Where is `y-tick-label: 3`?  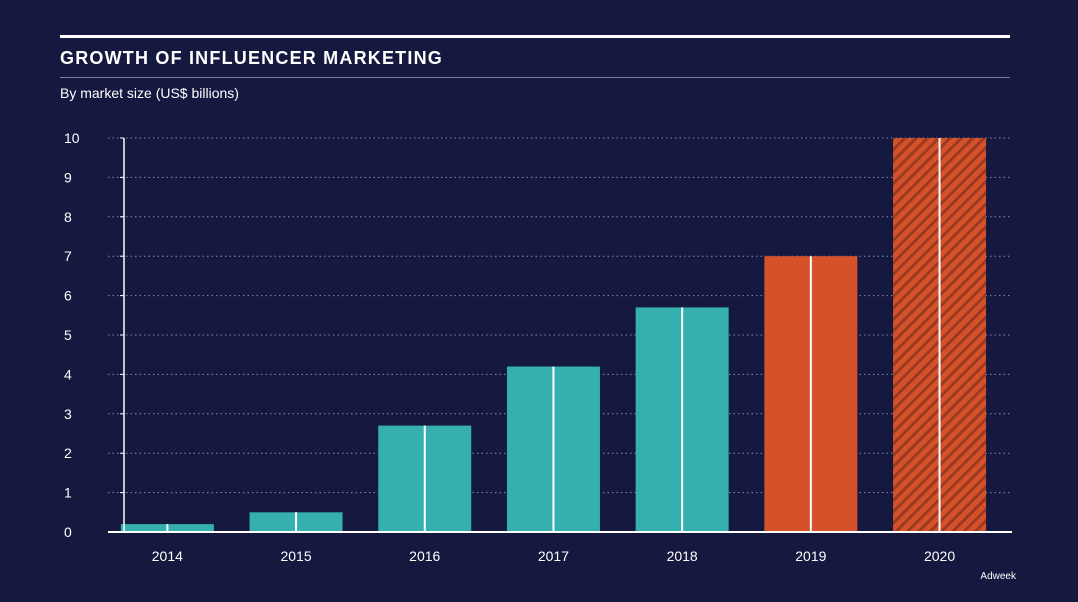 y-tick-label: 3 is located at coordinates (68, 414).